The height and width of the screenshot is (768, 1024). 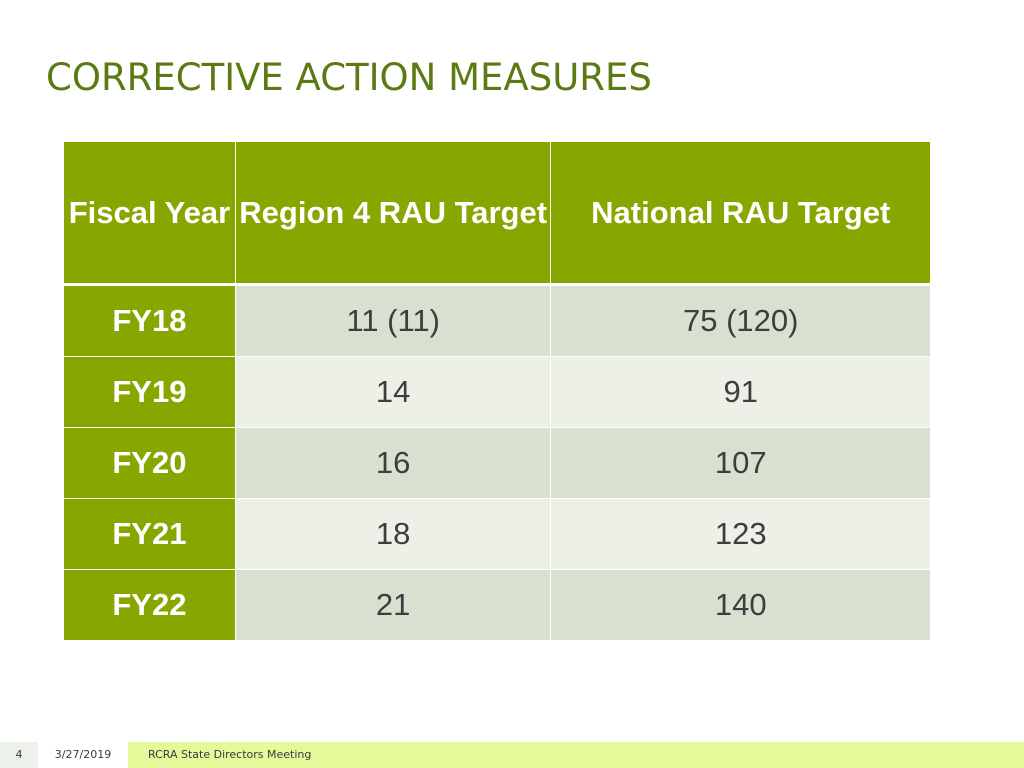 What do you see at coordinates (393, 534) in the screenshot?
I see `row-region4-value: 18` at bounding box center [393, 534].